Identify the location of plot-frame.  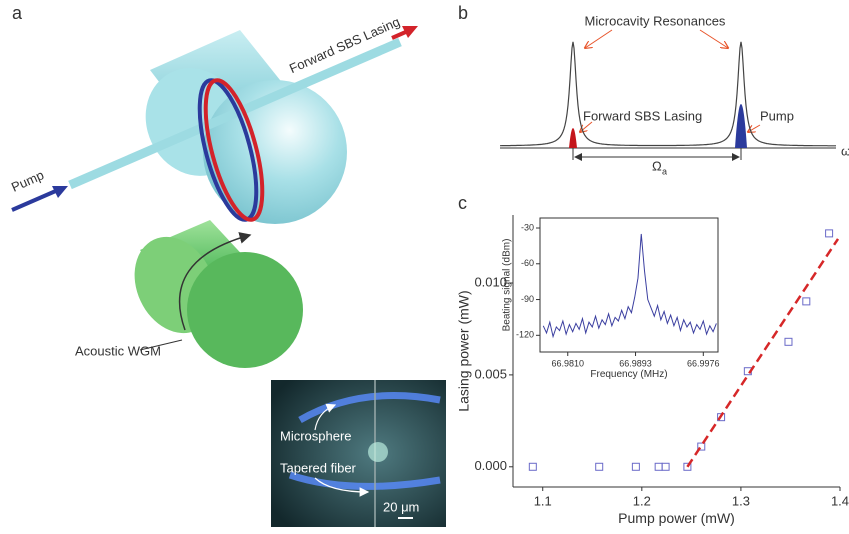
(629, 285).